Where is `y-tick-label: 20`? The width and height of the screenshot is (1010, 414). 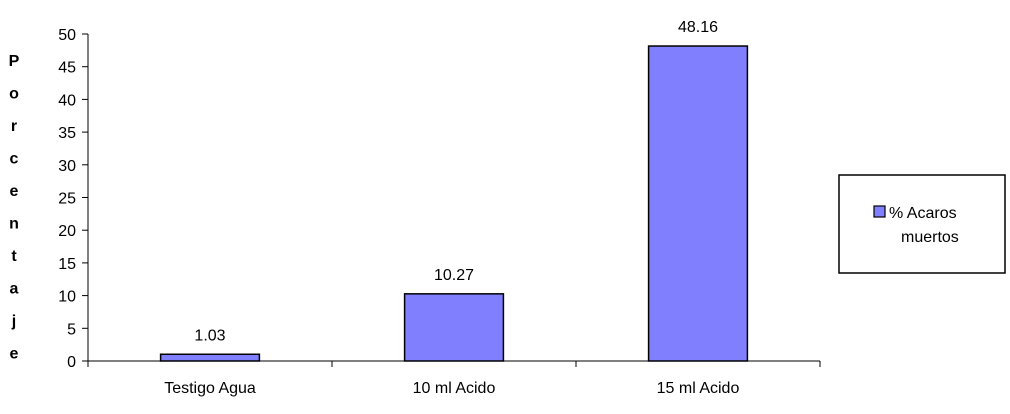 y-tick-label: 20 is located at coordinates (67, 231).